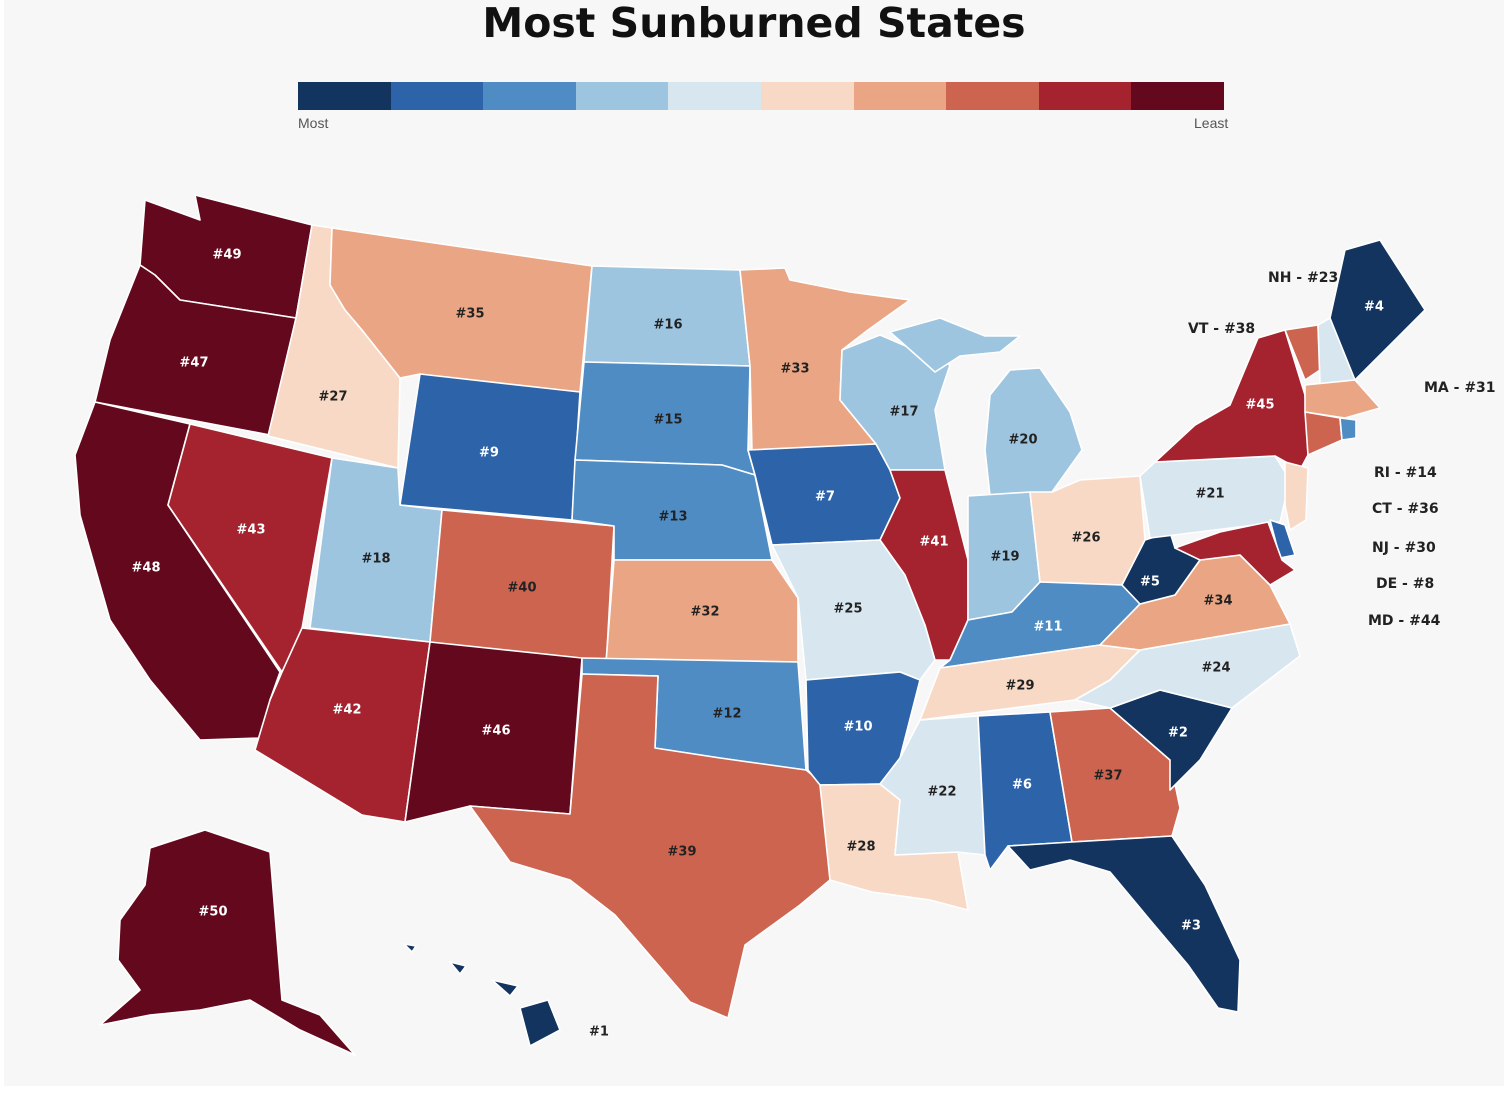 Image resolution: width=1508 pixels, height=1096 pixels. I want to click on label-or: #47, so click(194, 363).